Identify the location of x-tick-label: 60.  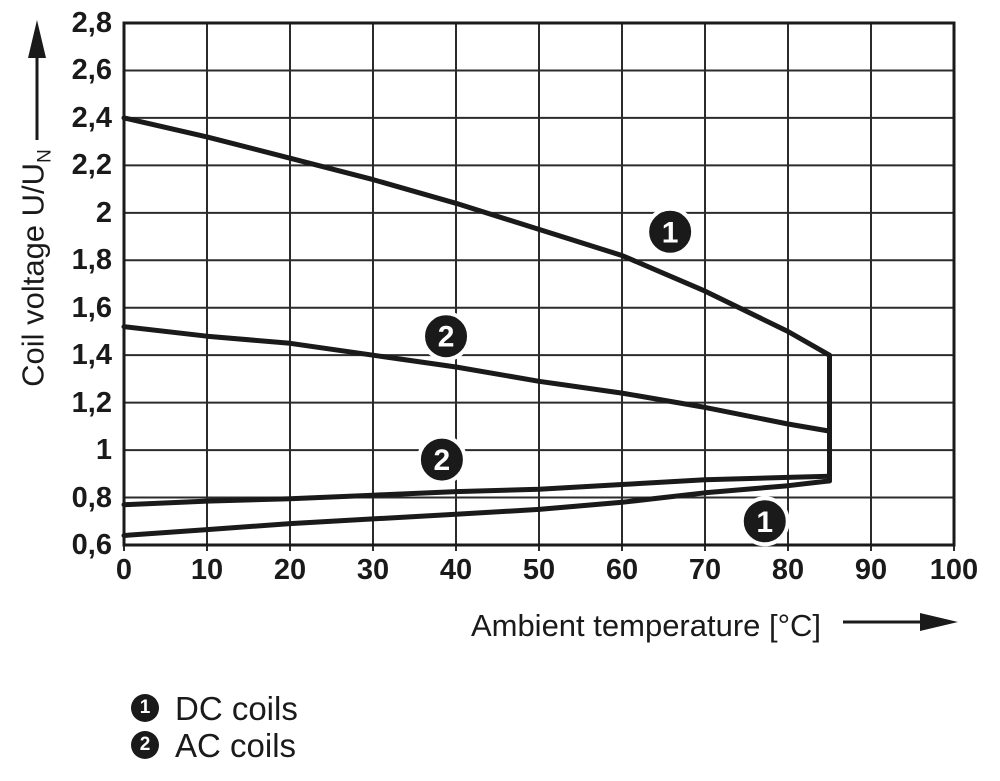
(622, 570).